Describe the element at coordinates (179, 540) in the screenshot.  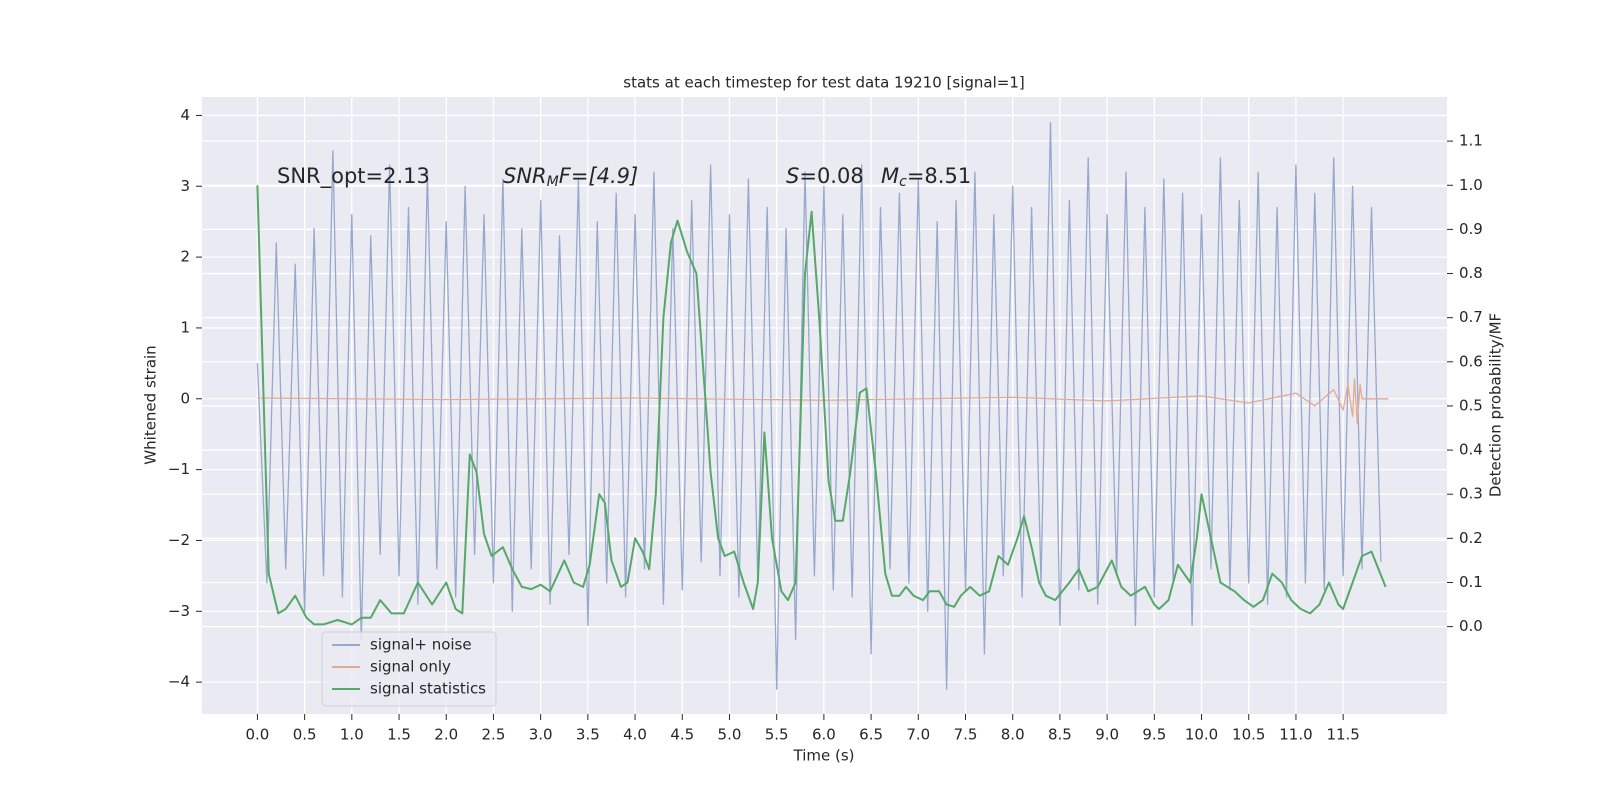
I see `y-tick-label: −2` at that location.